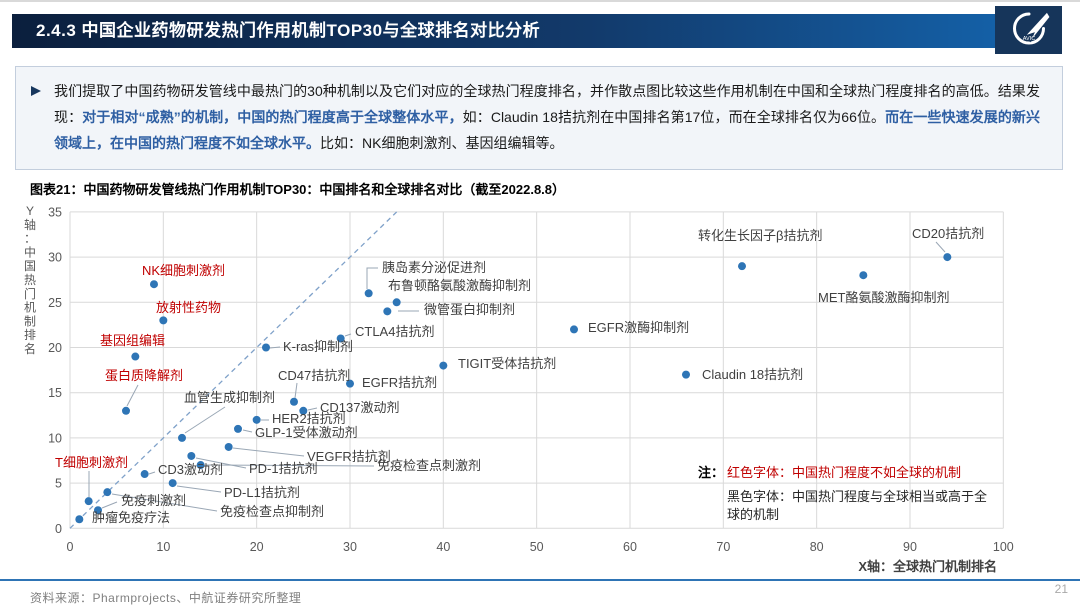 The height and width of the screenshot is (608, 1080). What do you see at coordinates (30, 321) in the screenshot?
I see `y-axis-title-char: 制` at bounding box center [30, 321].